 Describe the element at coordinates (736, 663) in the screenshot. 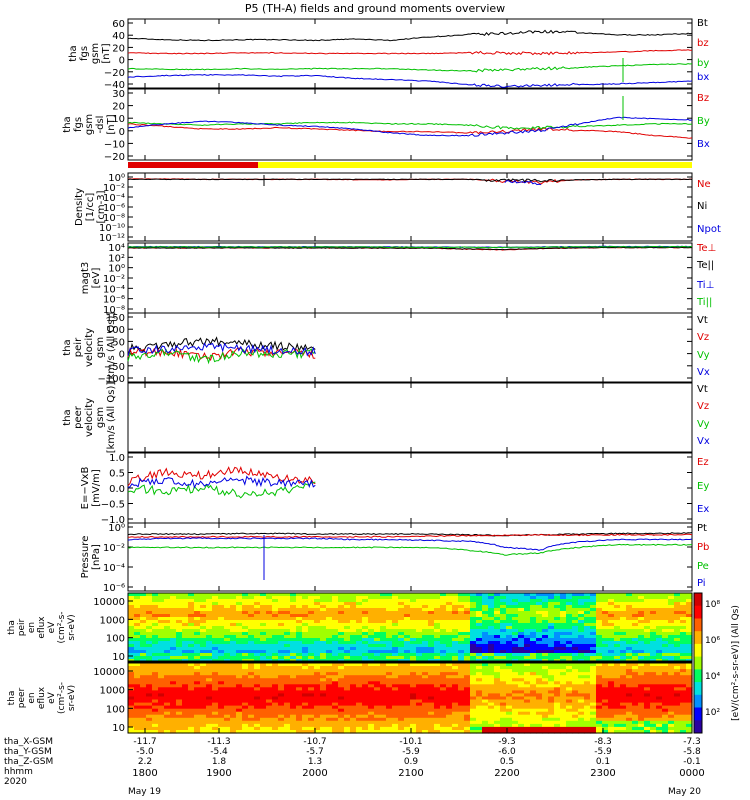

I see `colorbar-label: [eV/(cm²-s-sr-eV)] (All Qs)` at that location.